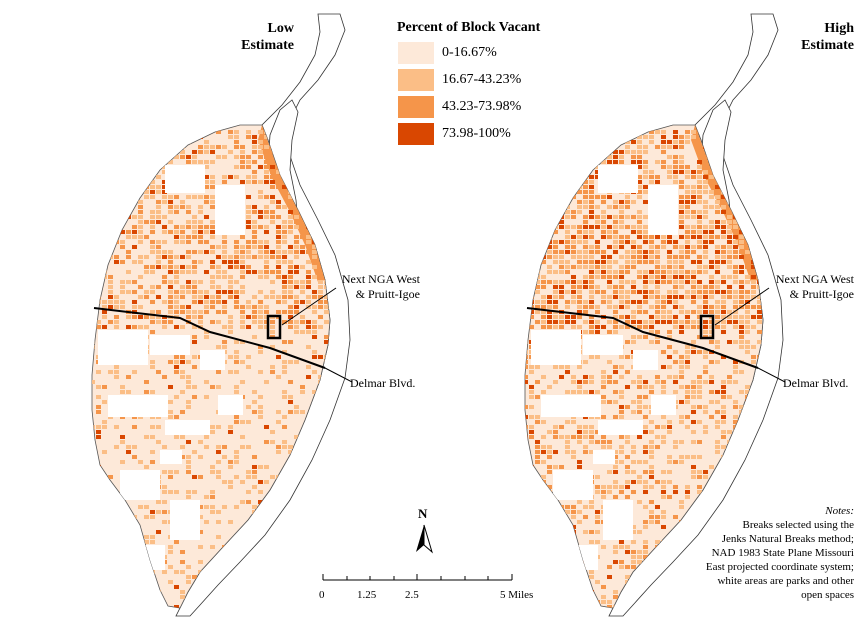 The height and width of the screenshot is (624, 864). What do you see at coordinates (367, 595) in the screenshot?
I see `scale-tick-1: 1.25` at bounding box center [367, 595].